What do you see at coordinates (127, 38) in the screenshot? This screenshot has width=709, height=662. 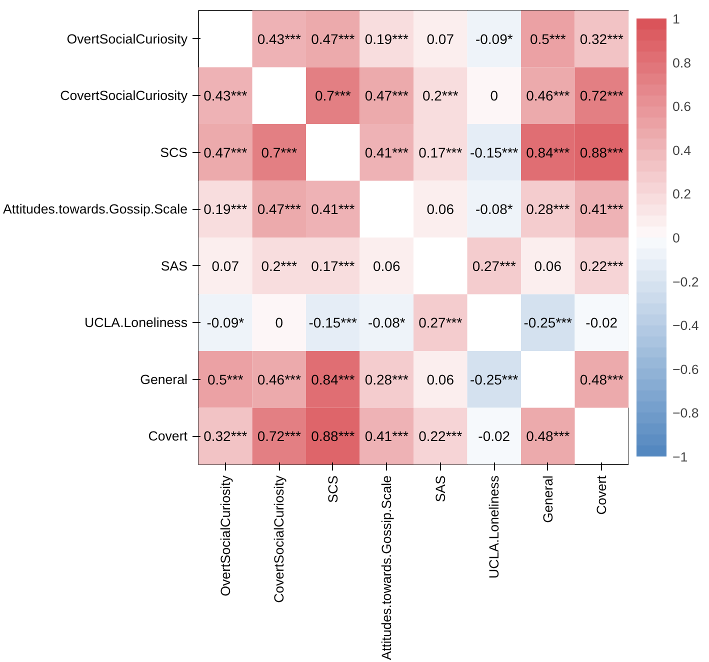 I see `y-tick-label: OvertSocialCuriosity` at bounding box center [127, 38].